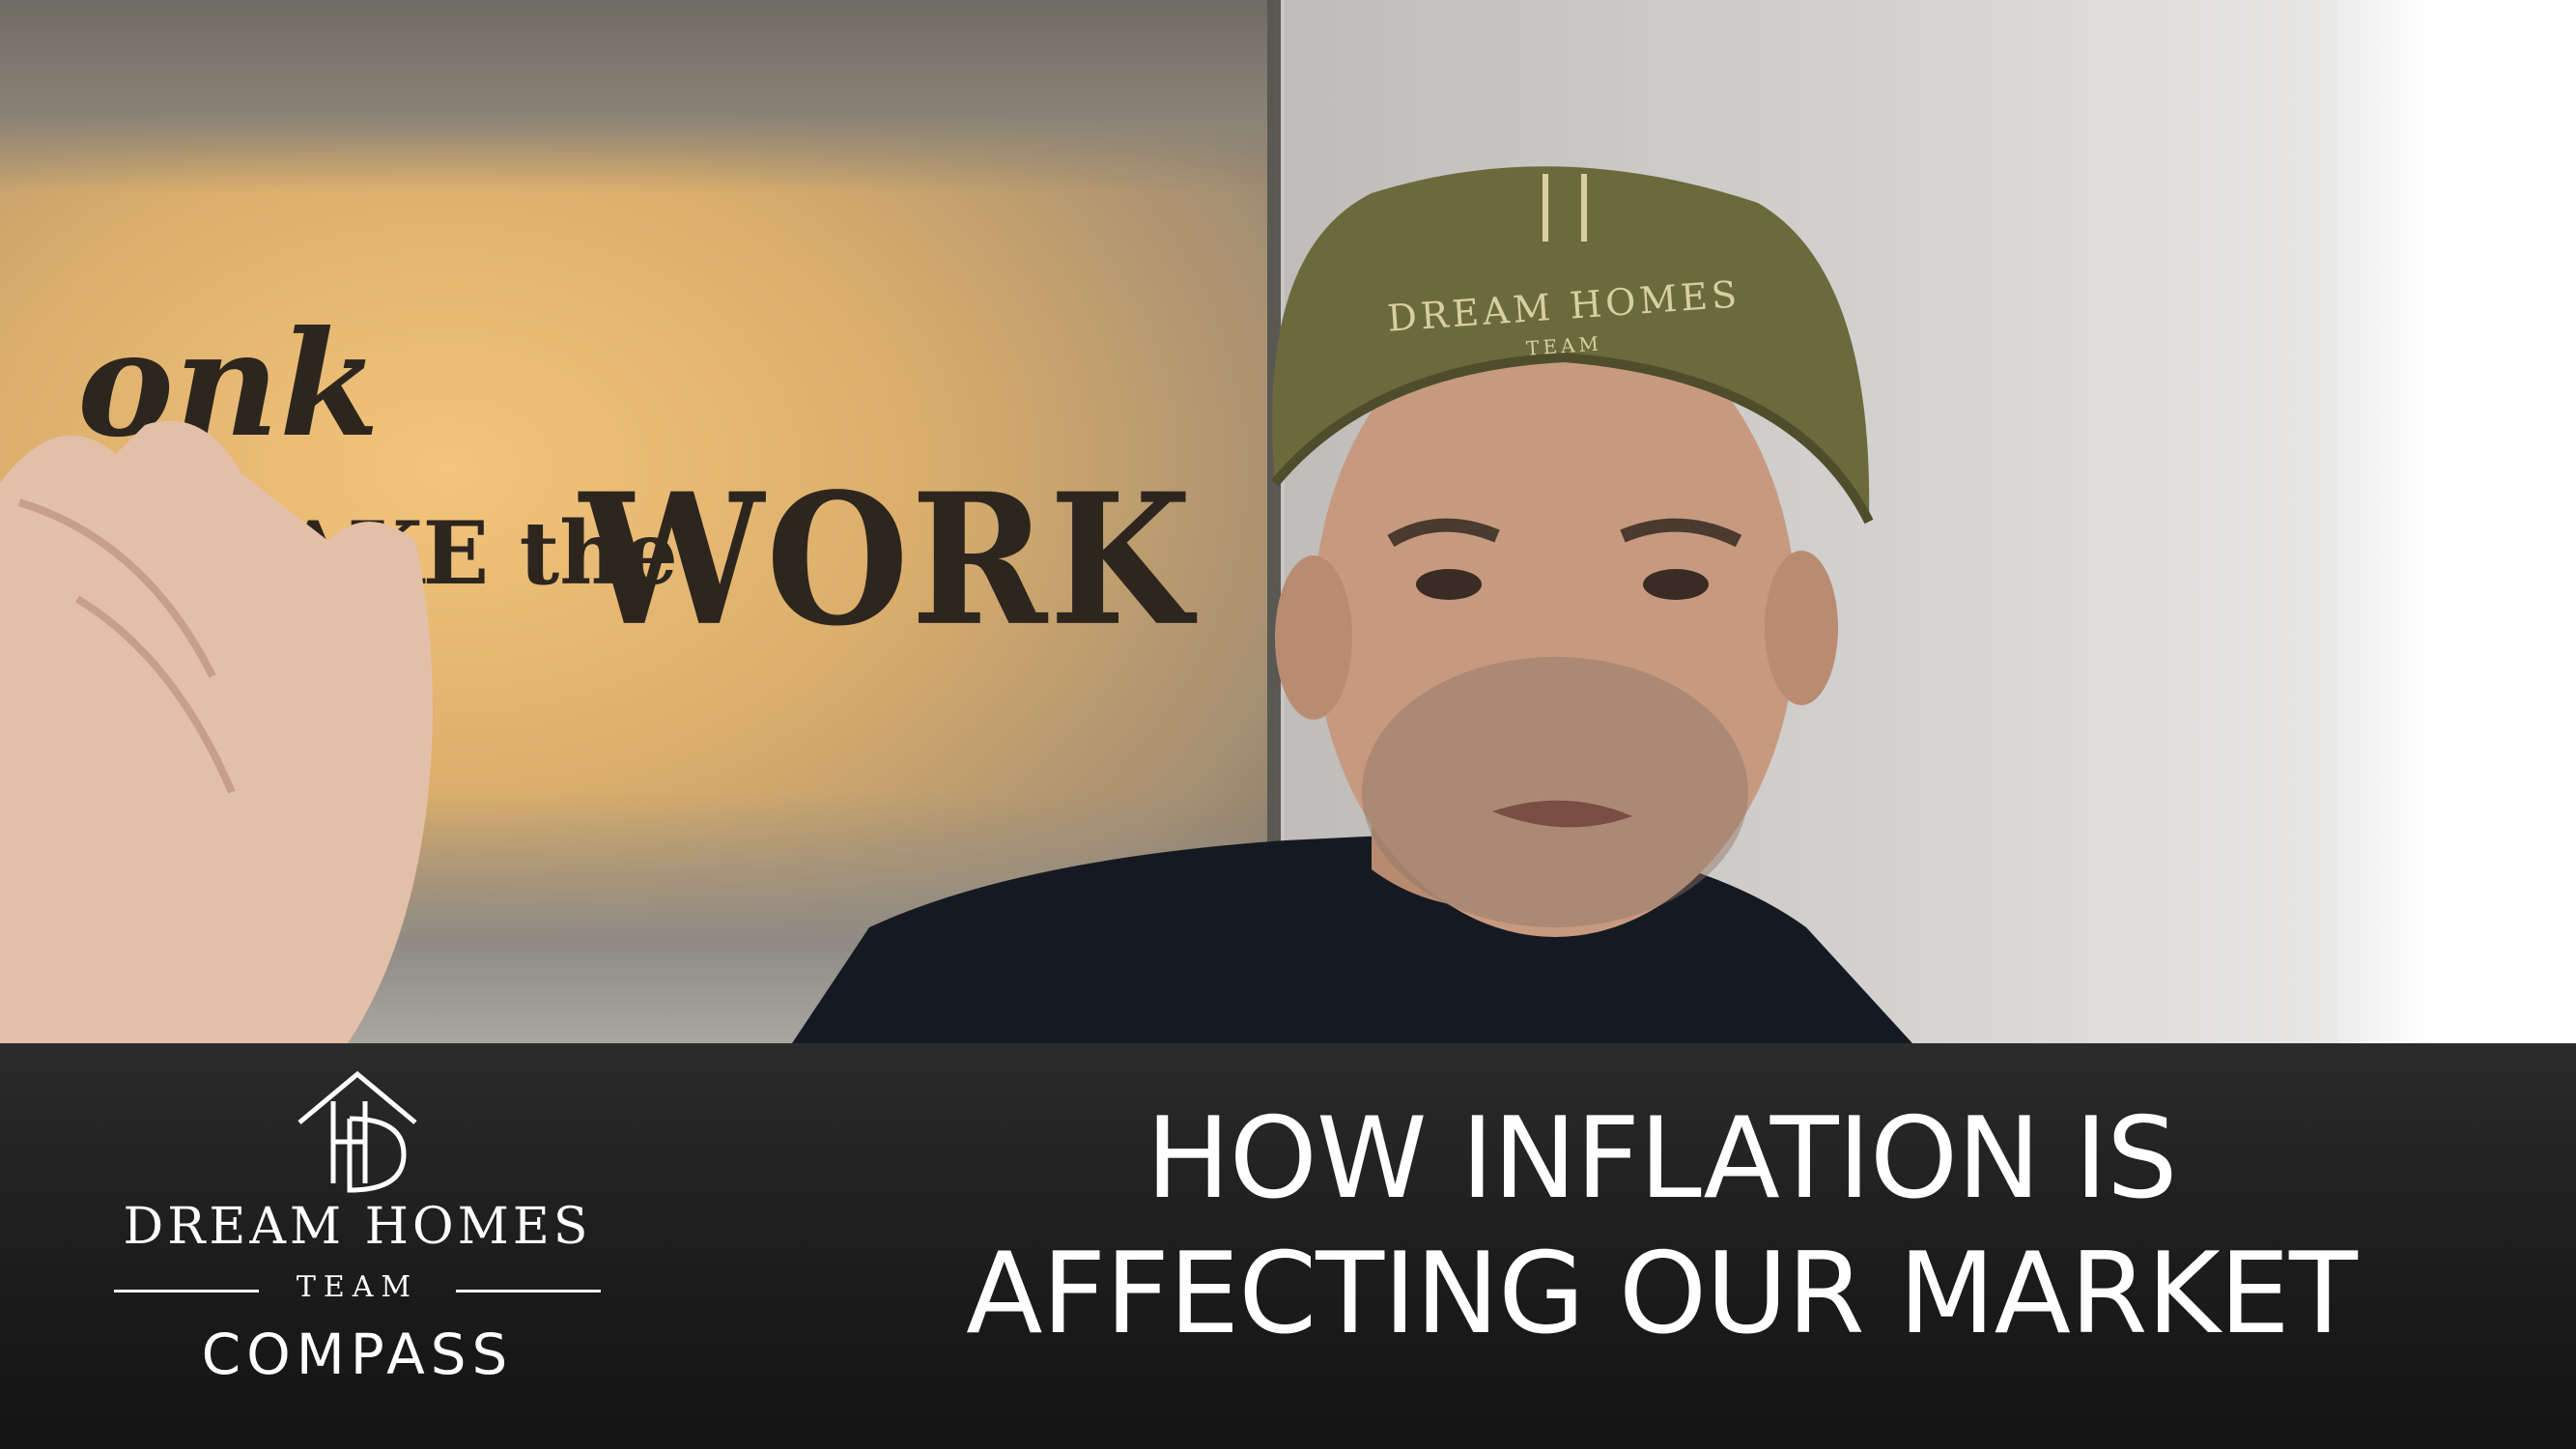 The image size is (2576, 1449). What do you see at coordinates (1661, 1227) in the screenshot?
I see `video-title: HOW INFLATION IS AFFECTING OUR MARKET` at bounding box center [1661, 1227].